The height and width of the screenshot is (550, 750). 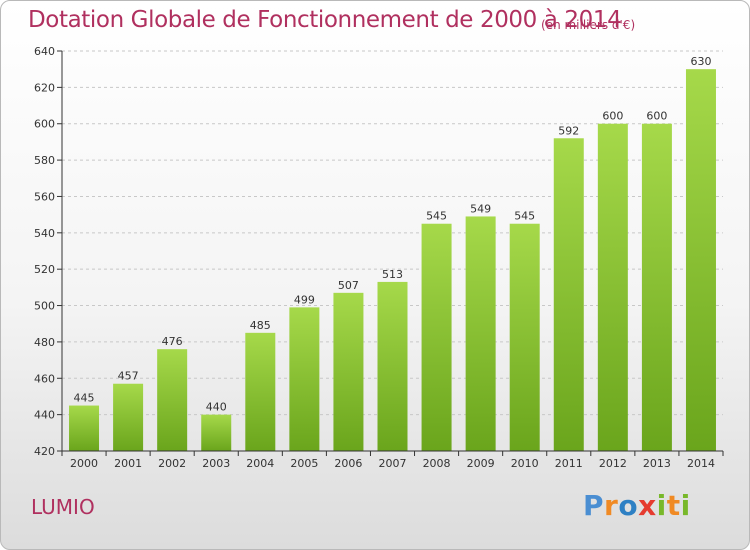 I want to click on bar-2005, so click(x=304, y=379).